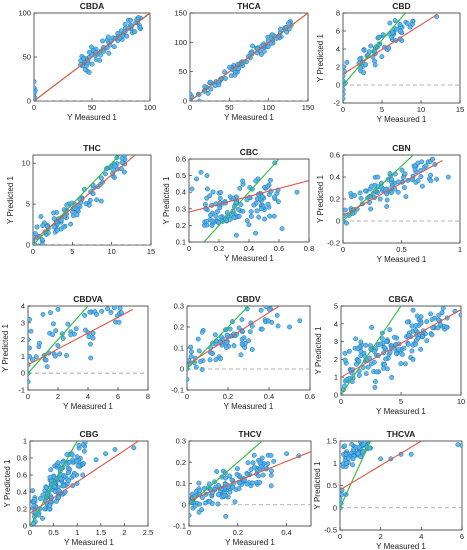  I want to click on x-tick-label: 2, so click(124, 532).